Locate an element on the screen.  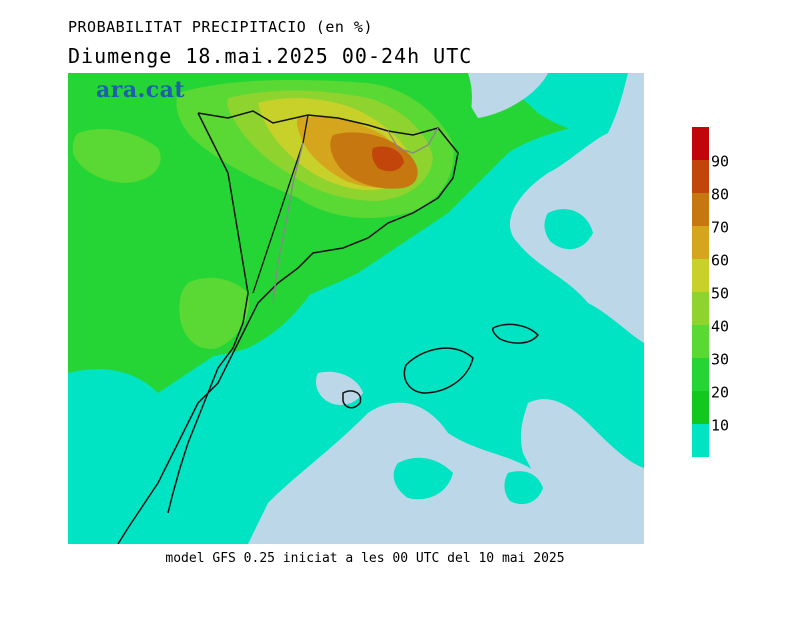
map-date-range: Diumenge 18.mai.2025 00-24h UTC is located at coordinates (270, 56).